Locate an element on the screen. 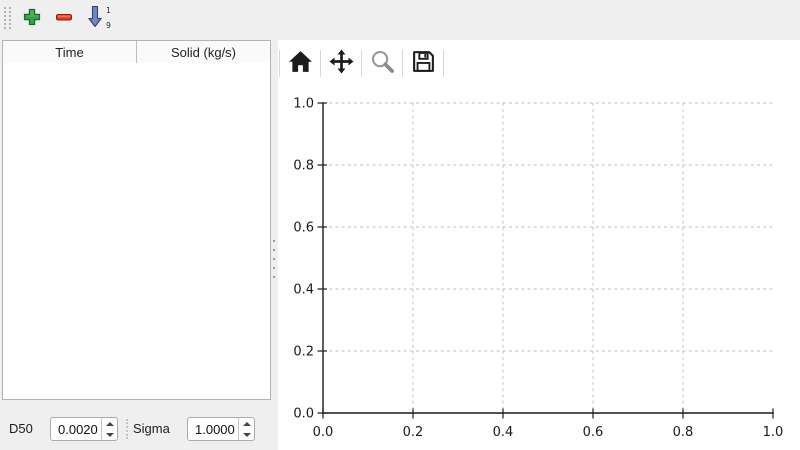  x-tick-label: 0.4 is located at coordinates (503, 432).